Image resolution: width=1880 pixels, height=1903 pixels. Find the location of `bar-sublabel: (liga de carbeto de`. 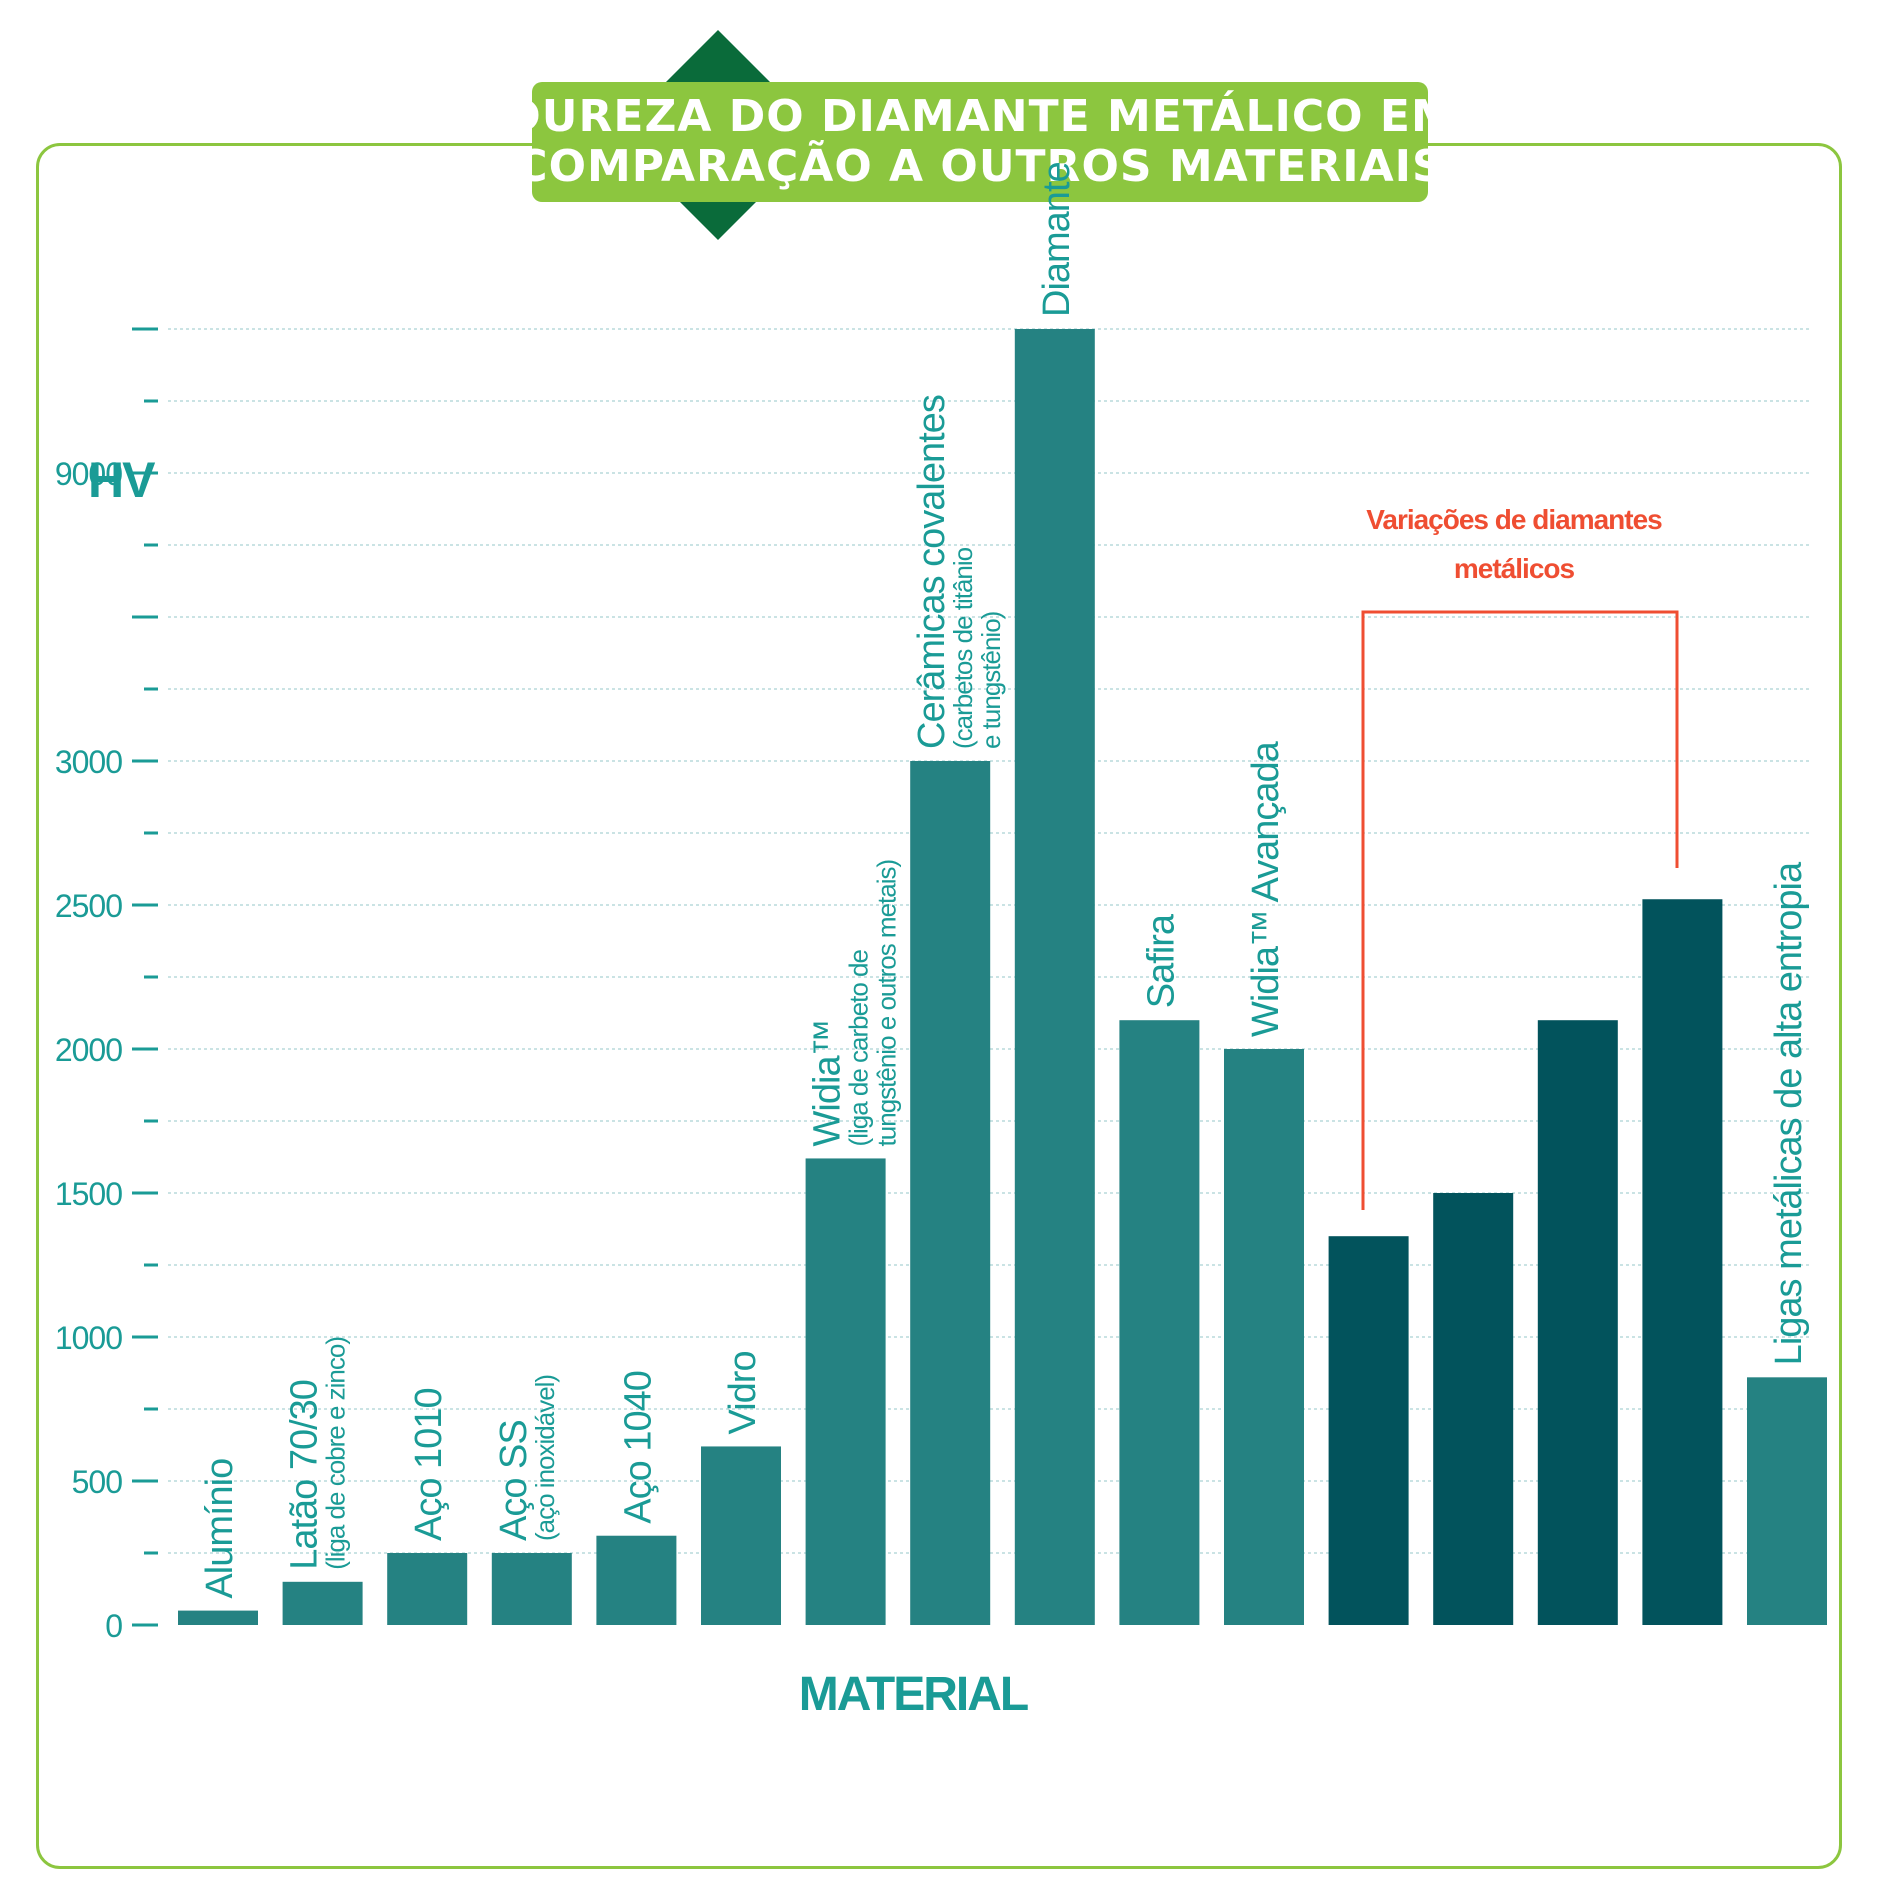

bar-sublabel: (liga de carbeto de is located at coordinates (859, 1048).